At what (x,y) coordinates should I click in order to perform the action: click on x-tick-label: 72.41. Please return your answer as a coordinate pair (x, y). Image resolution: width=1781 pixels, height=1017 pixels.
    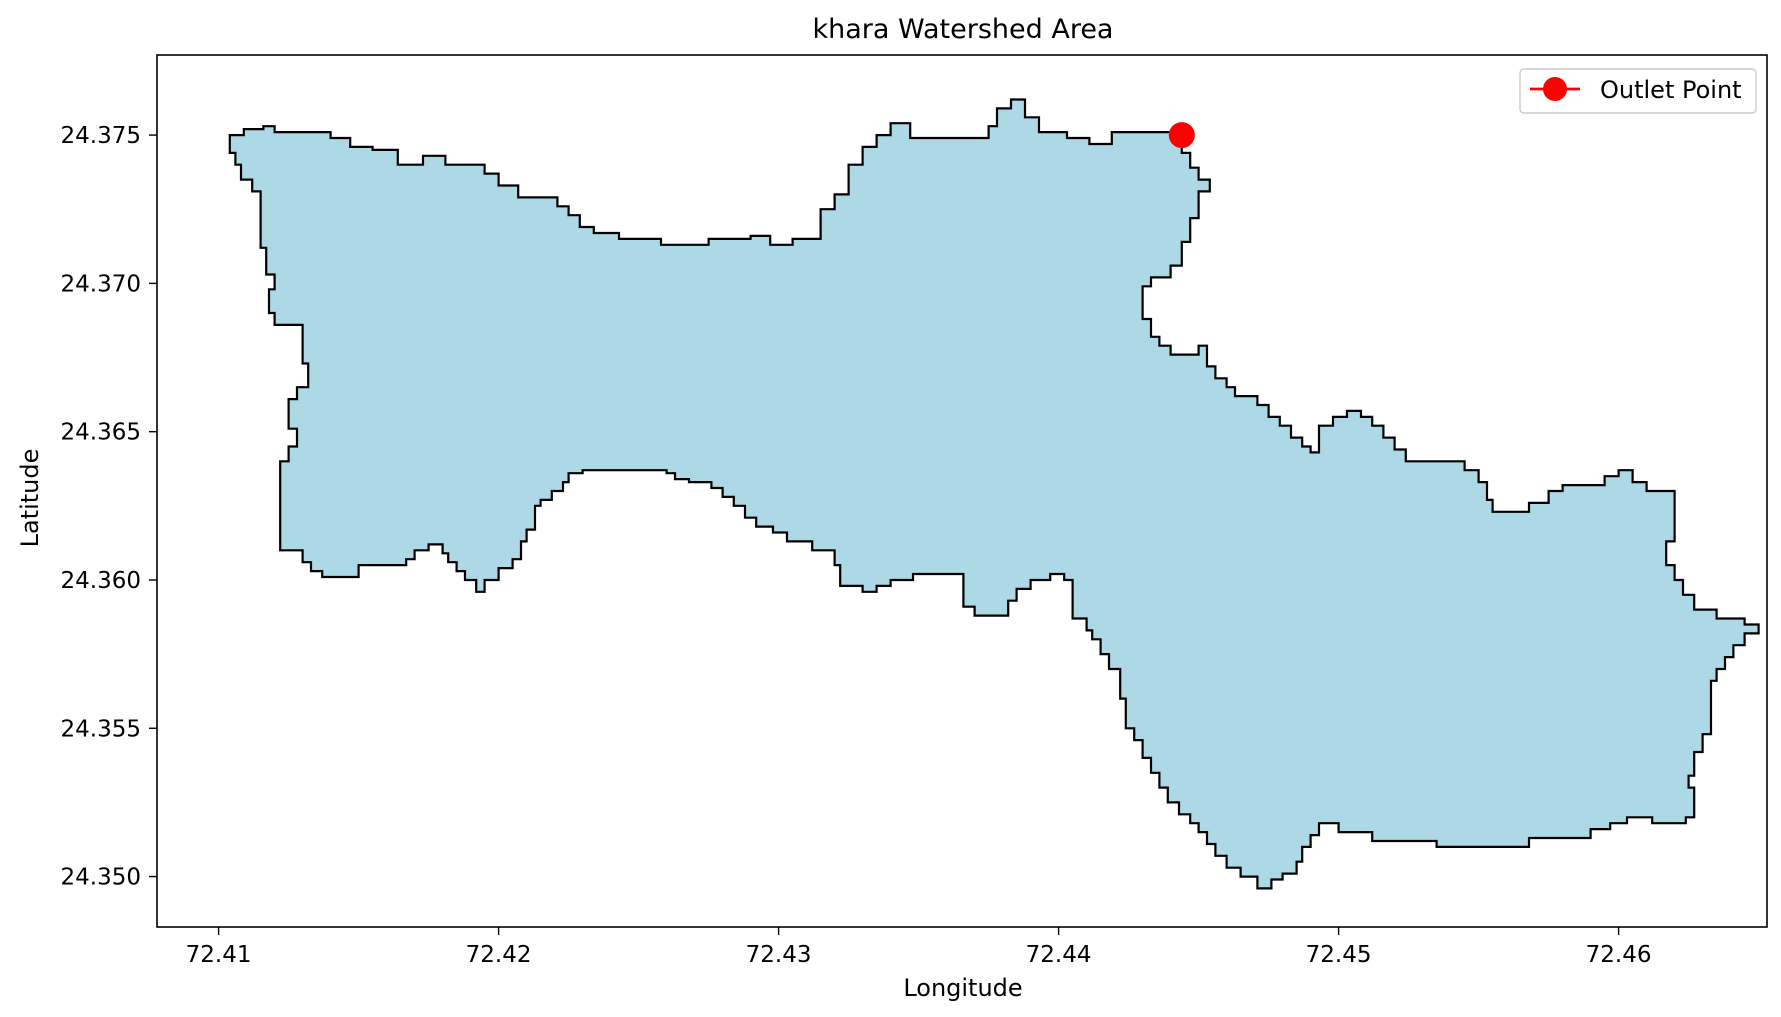
    Looking at the image, I should click on (219, 955).